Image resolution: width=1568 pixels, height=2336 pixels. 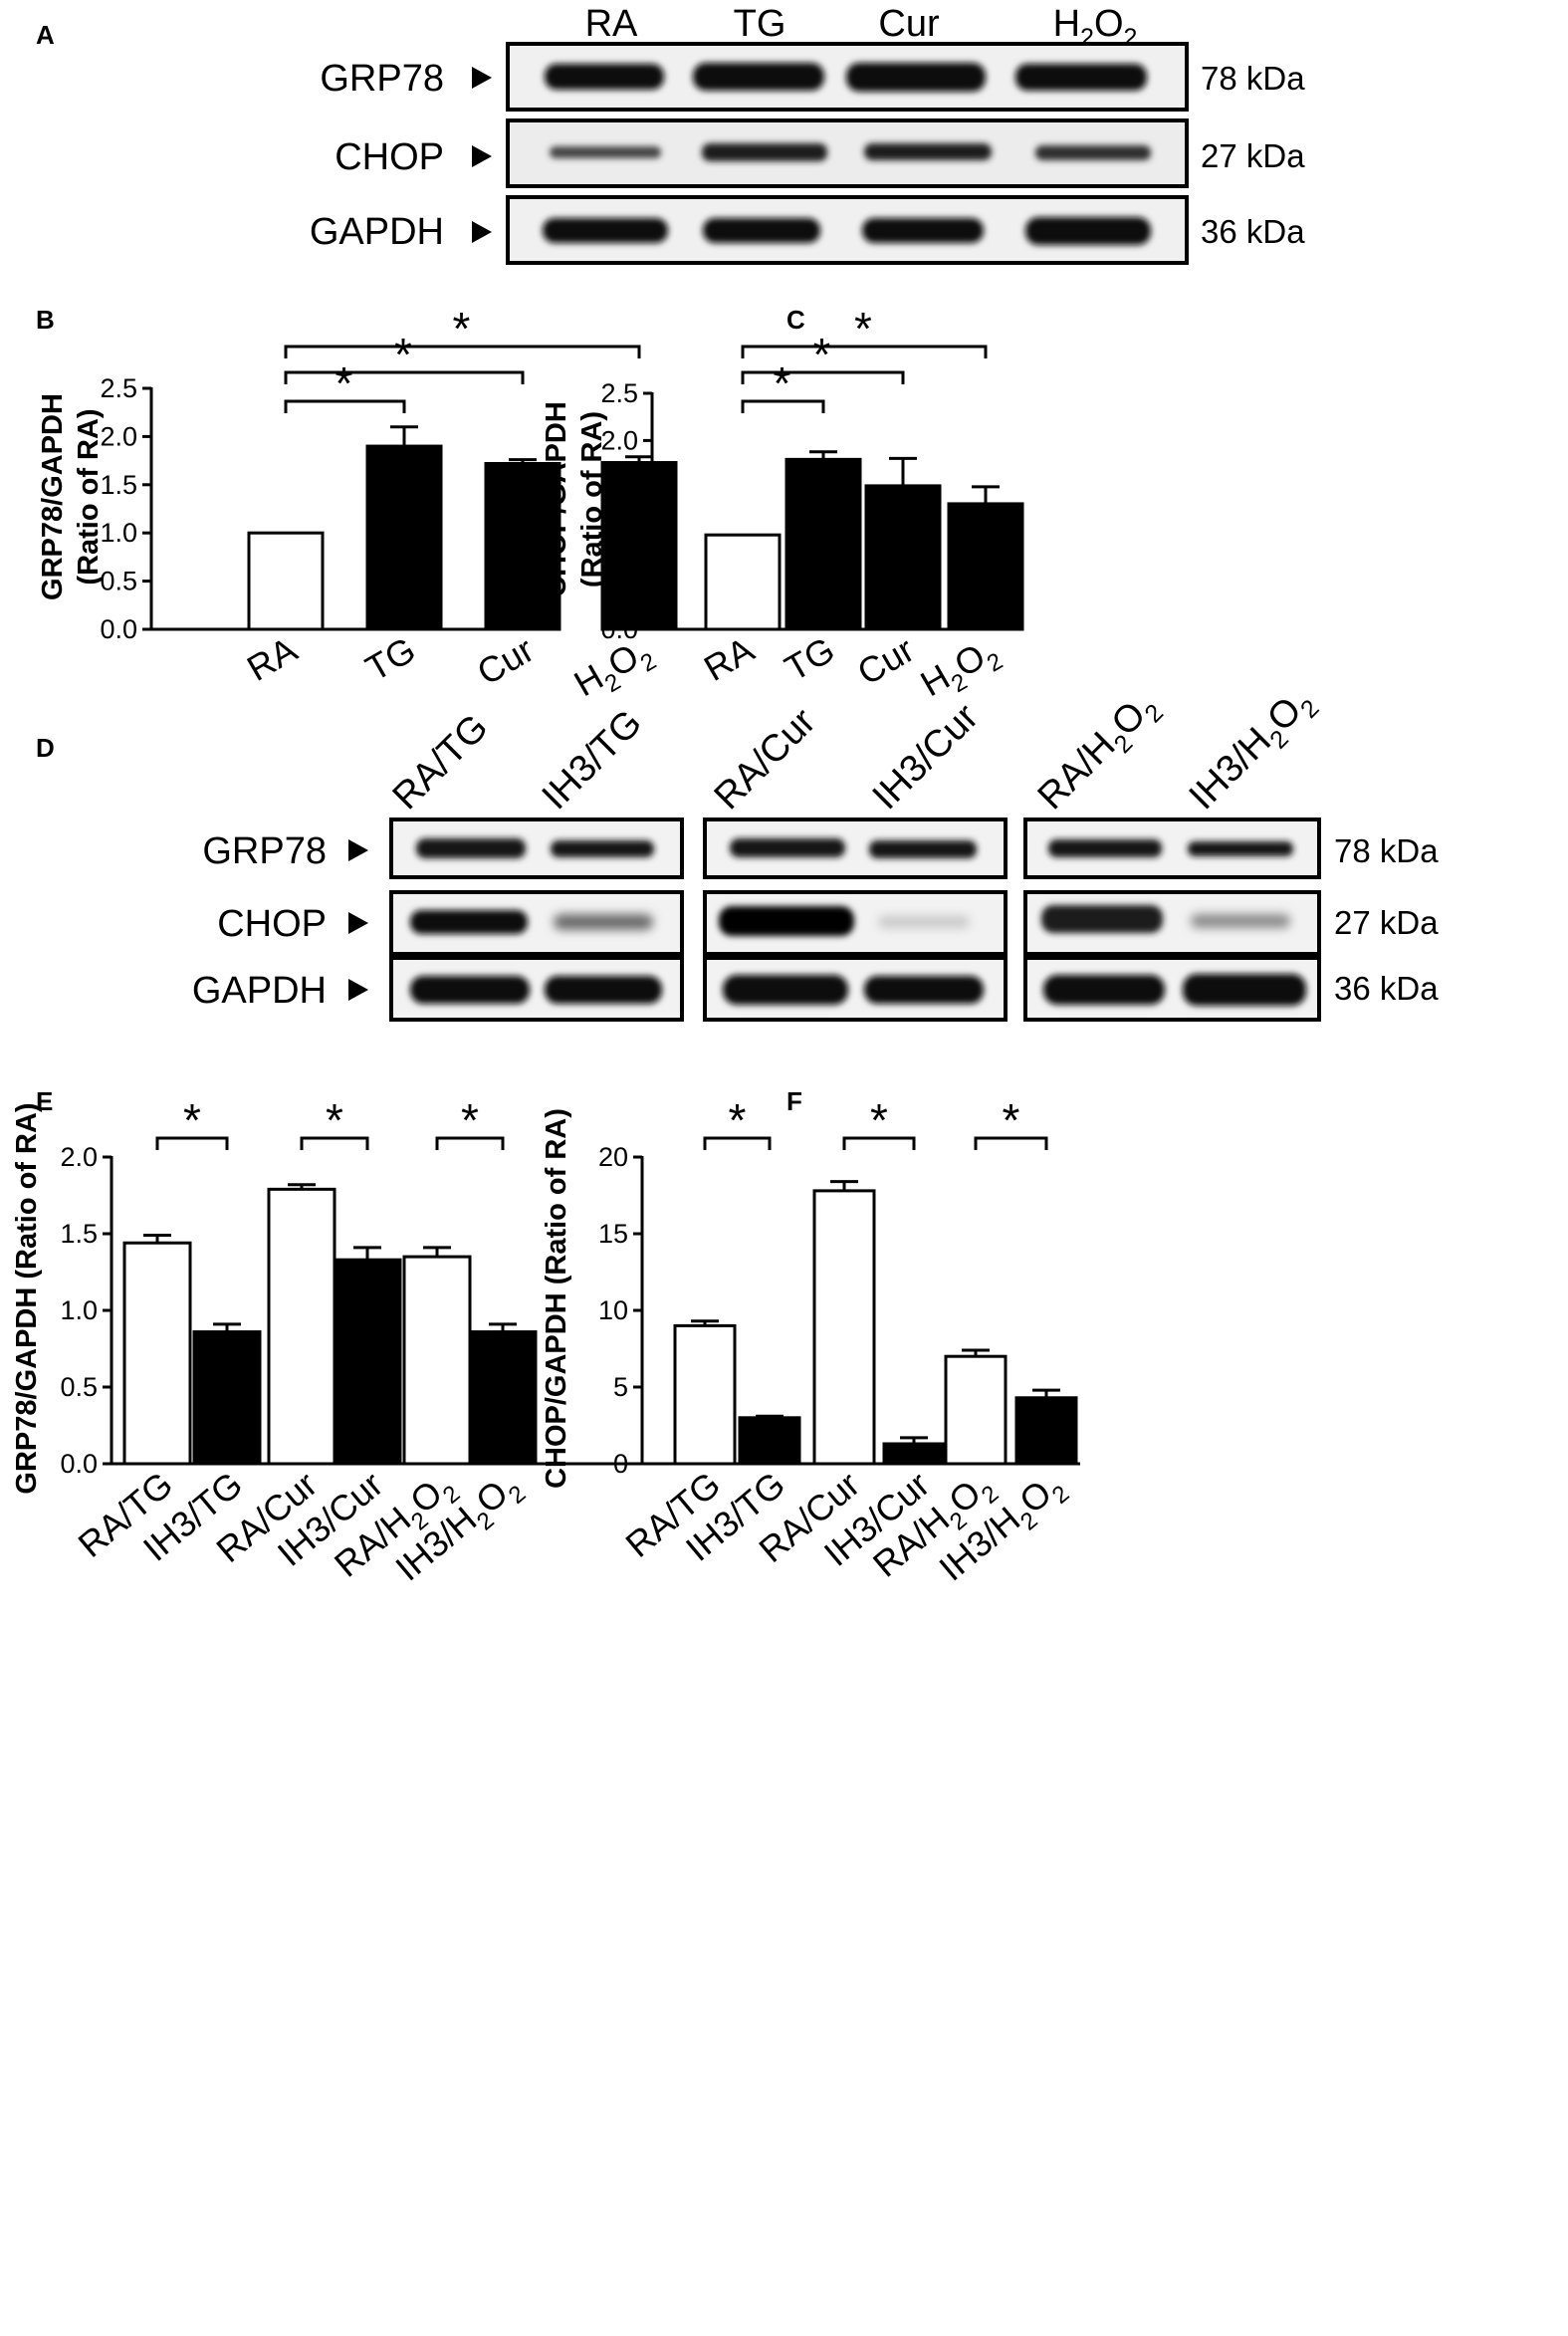 I want to click on panel-label-f: F, so click(x=794, y=1101).